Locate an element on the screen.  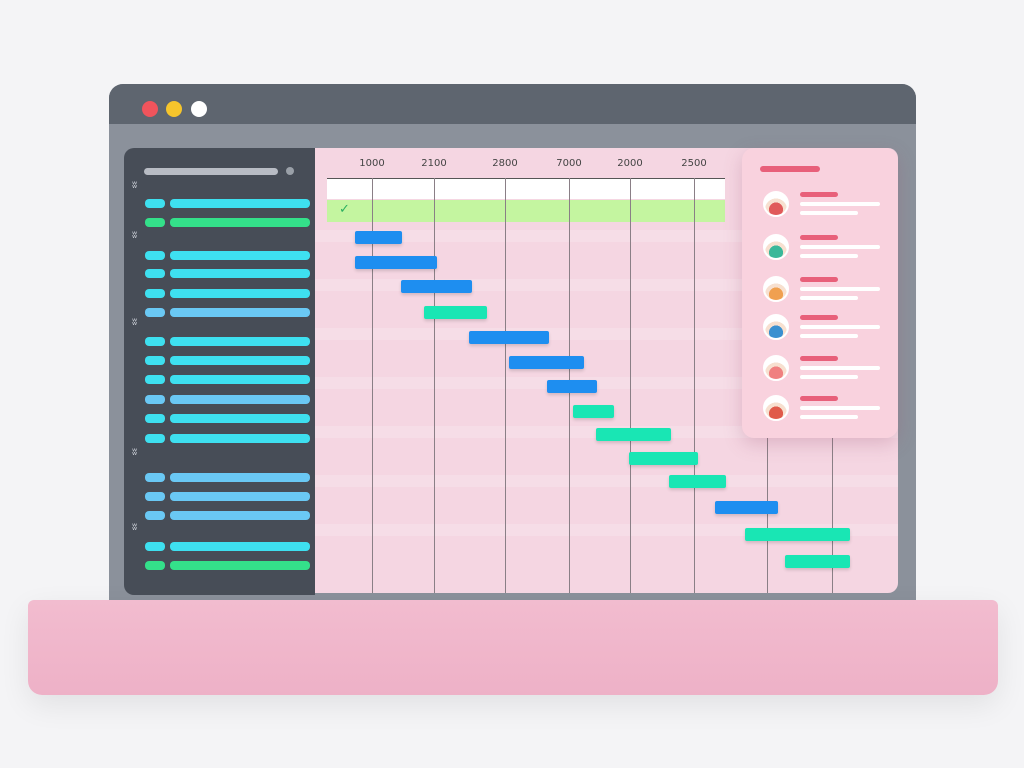
close-button is located at coordinates (150, 109).